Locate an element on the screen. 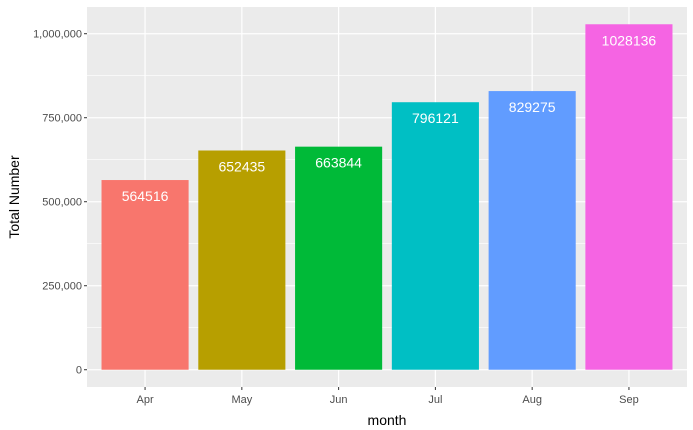  x-tick-label: Apr is located at coordinates (145, 400).